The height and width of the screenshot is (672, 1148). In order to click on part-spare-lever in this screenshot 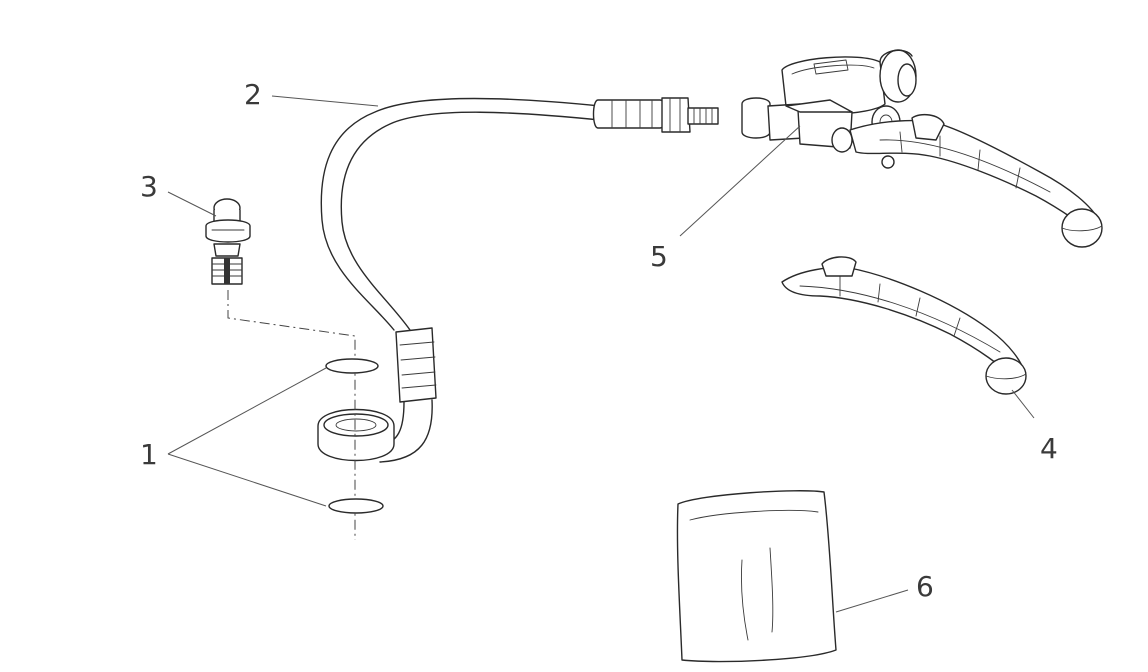, I will do `click(904, 325)`.